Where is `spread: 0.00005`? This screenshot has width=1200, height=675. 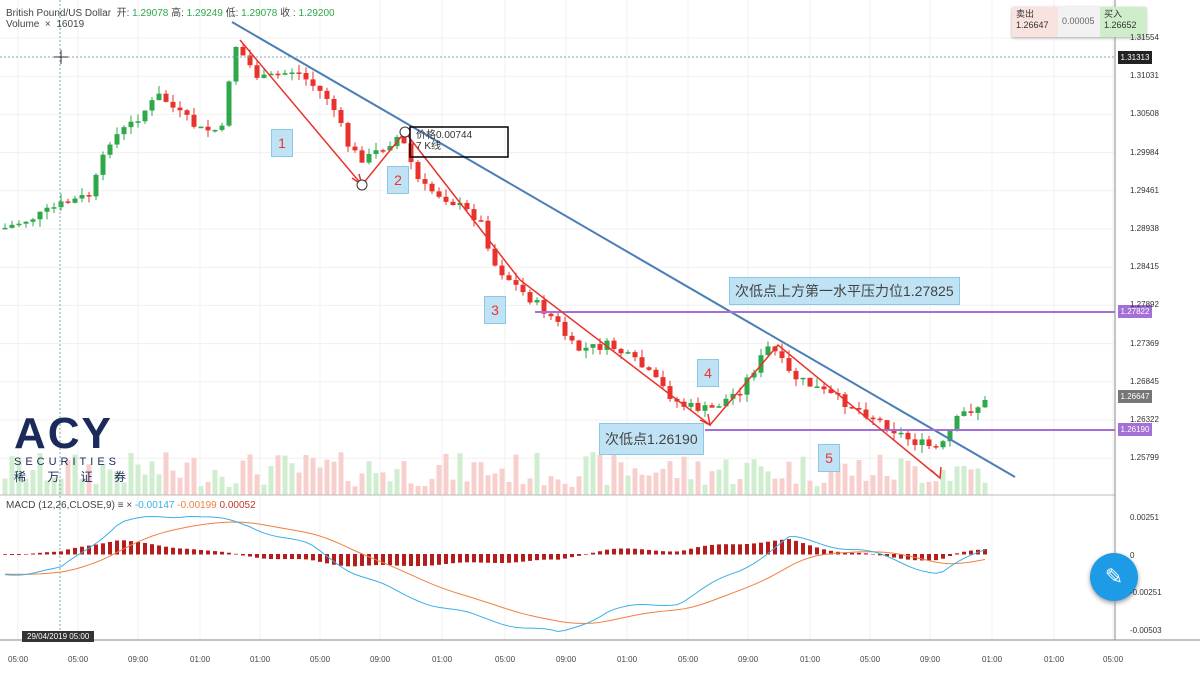 spread: 0.00005 is located at coordinates (1079, 22).